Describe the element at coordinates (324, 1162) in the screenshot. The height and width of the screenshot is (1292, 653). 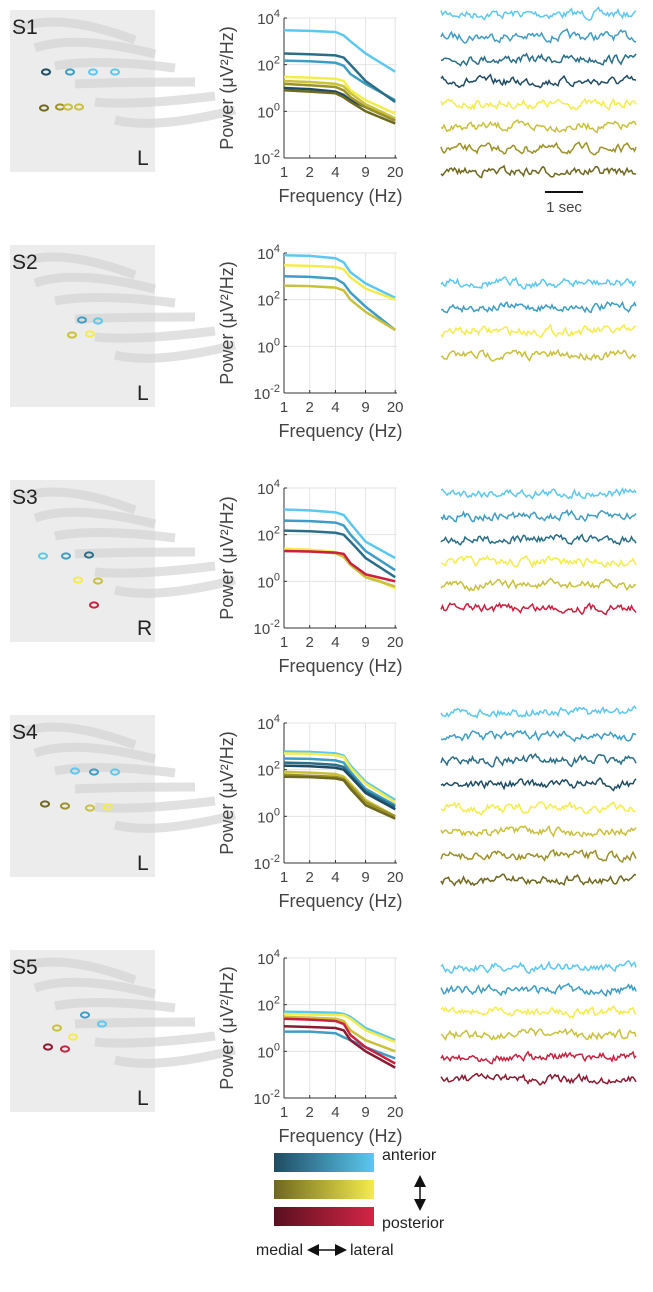
I see `gradient-blue` at that location.